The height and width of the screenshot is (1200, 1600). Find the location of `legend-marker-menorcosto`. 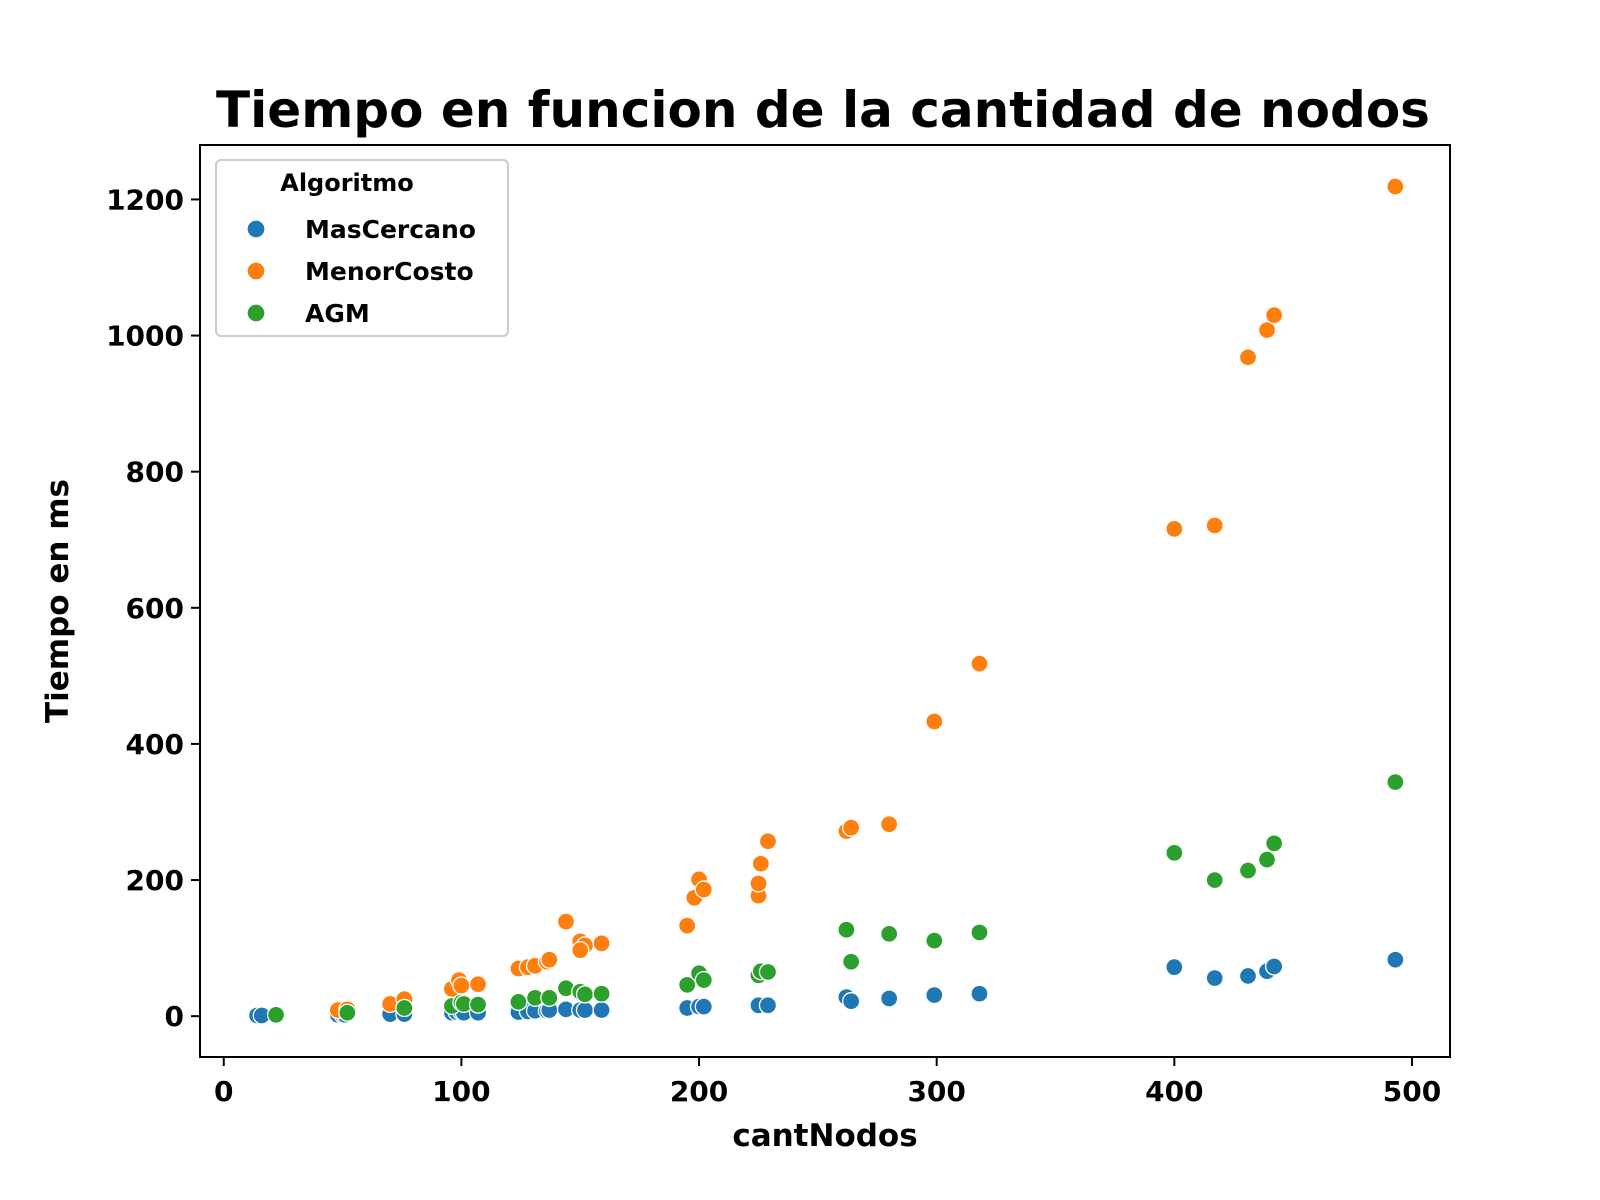

legend-marker-menorcosto is located at coordinates (256, 271).